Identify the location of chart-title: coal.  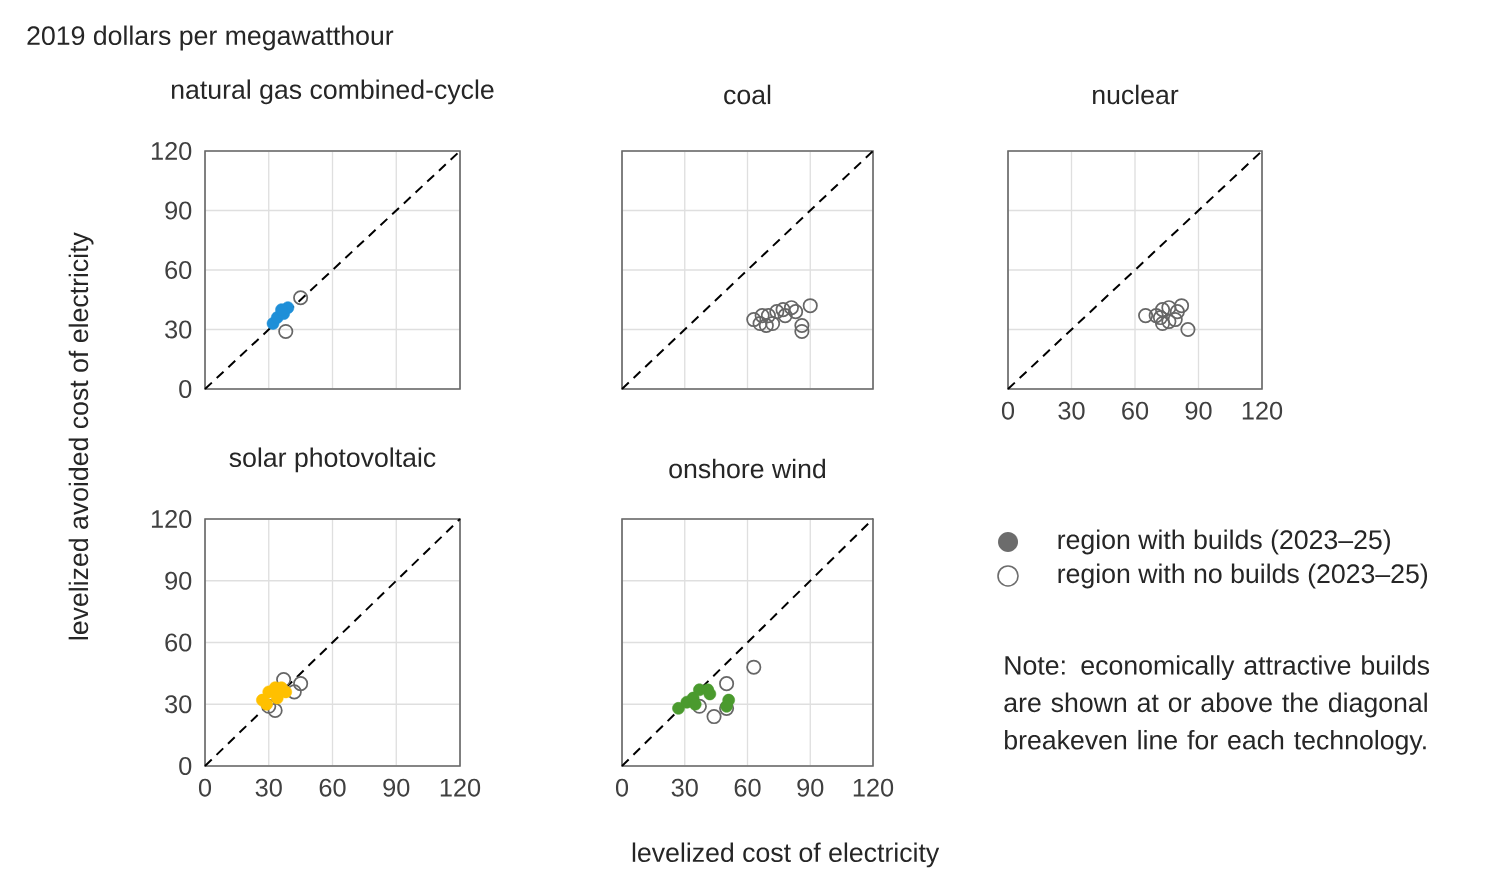
(747, 94).